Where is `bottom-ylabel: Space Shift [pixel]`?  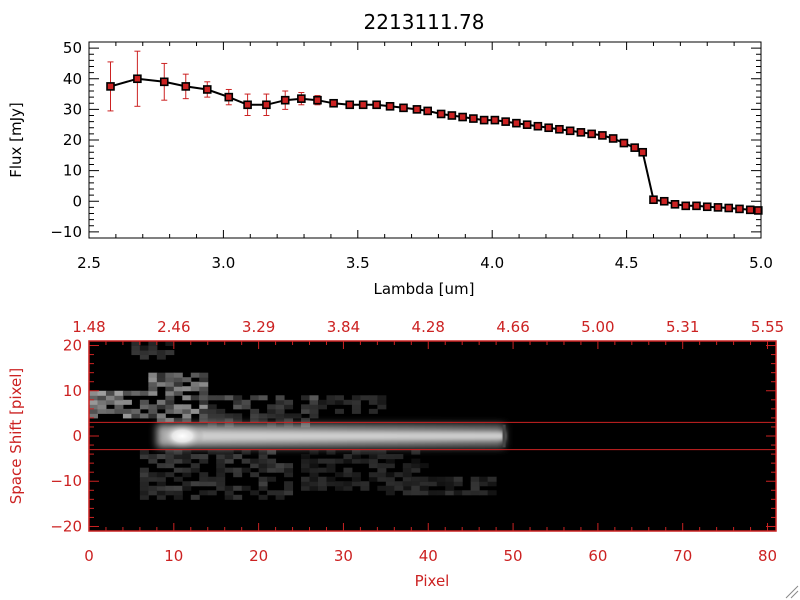
bottom-ylabel: Space Shift [pixel] is located at coordinates (16, 436).